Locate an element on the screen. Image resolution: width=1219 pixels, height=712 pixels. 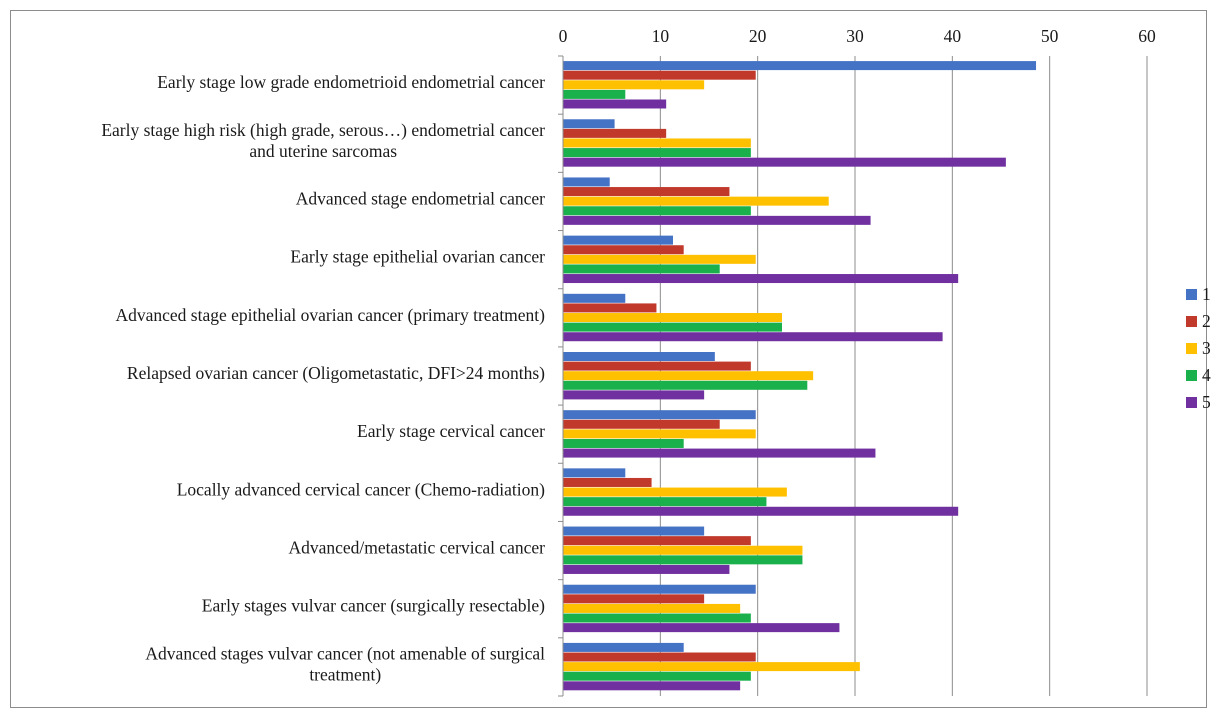
category-label: Advanced stage endometrial cancer is located at coordinates (420, 198).